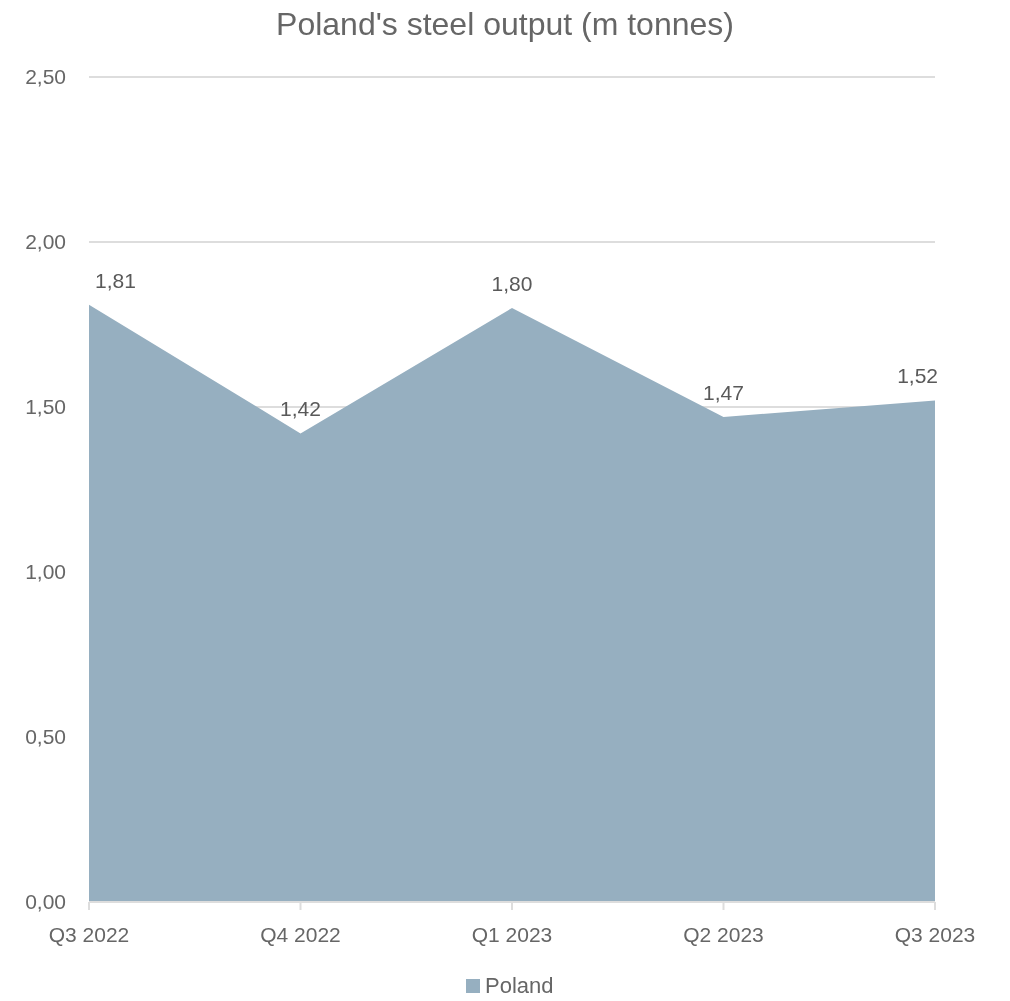 The height and width of the screenshot is (1001, 1010). What do you see at coordinates (115, 280) in the screenshot?
I see `data-label: 1,81` at bounding box center [115, 280].